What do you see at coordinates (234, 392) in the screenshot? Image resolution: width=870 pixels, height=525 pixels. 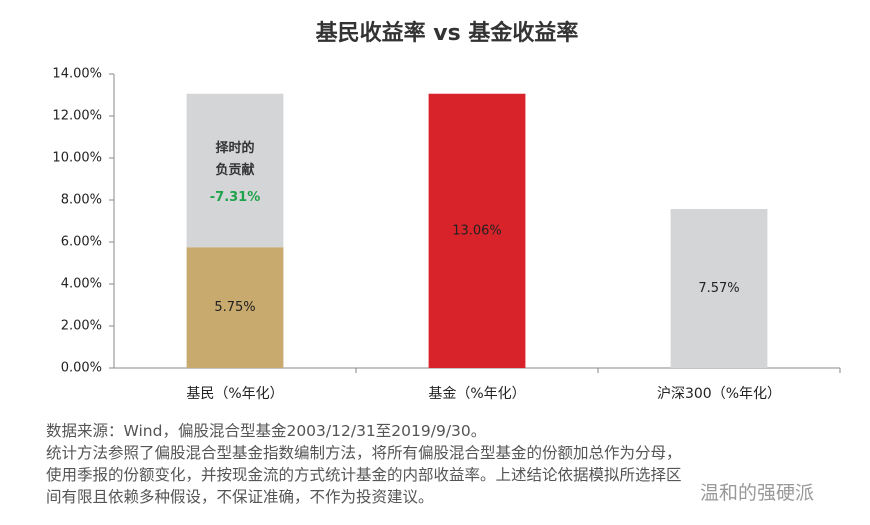 I see `x-tick-label: 基民（%年化）` at bounding box center [234, 392].